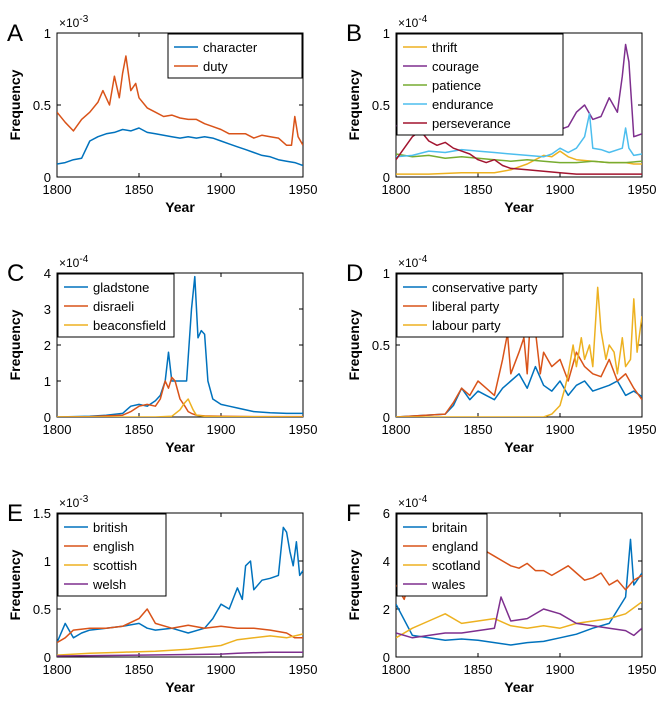  What do you see at coordinates (42, 513) in the screenshot?
I see `y-tick-label: 1.5` at bounding box center [42, 513].